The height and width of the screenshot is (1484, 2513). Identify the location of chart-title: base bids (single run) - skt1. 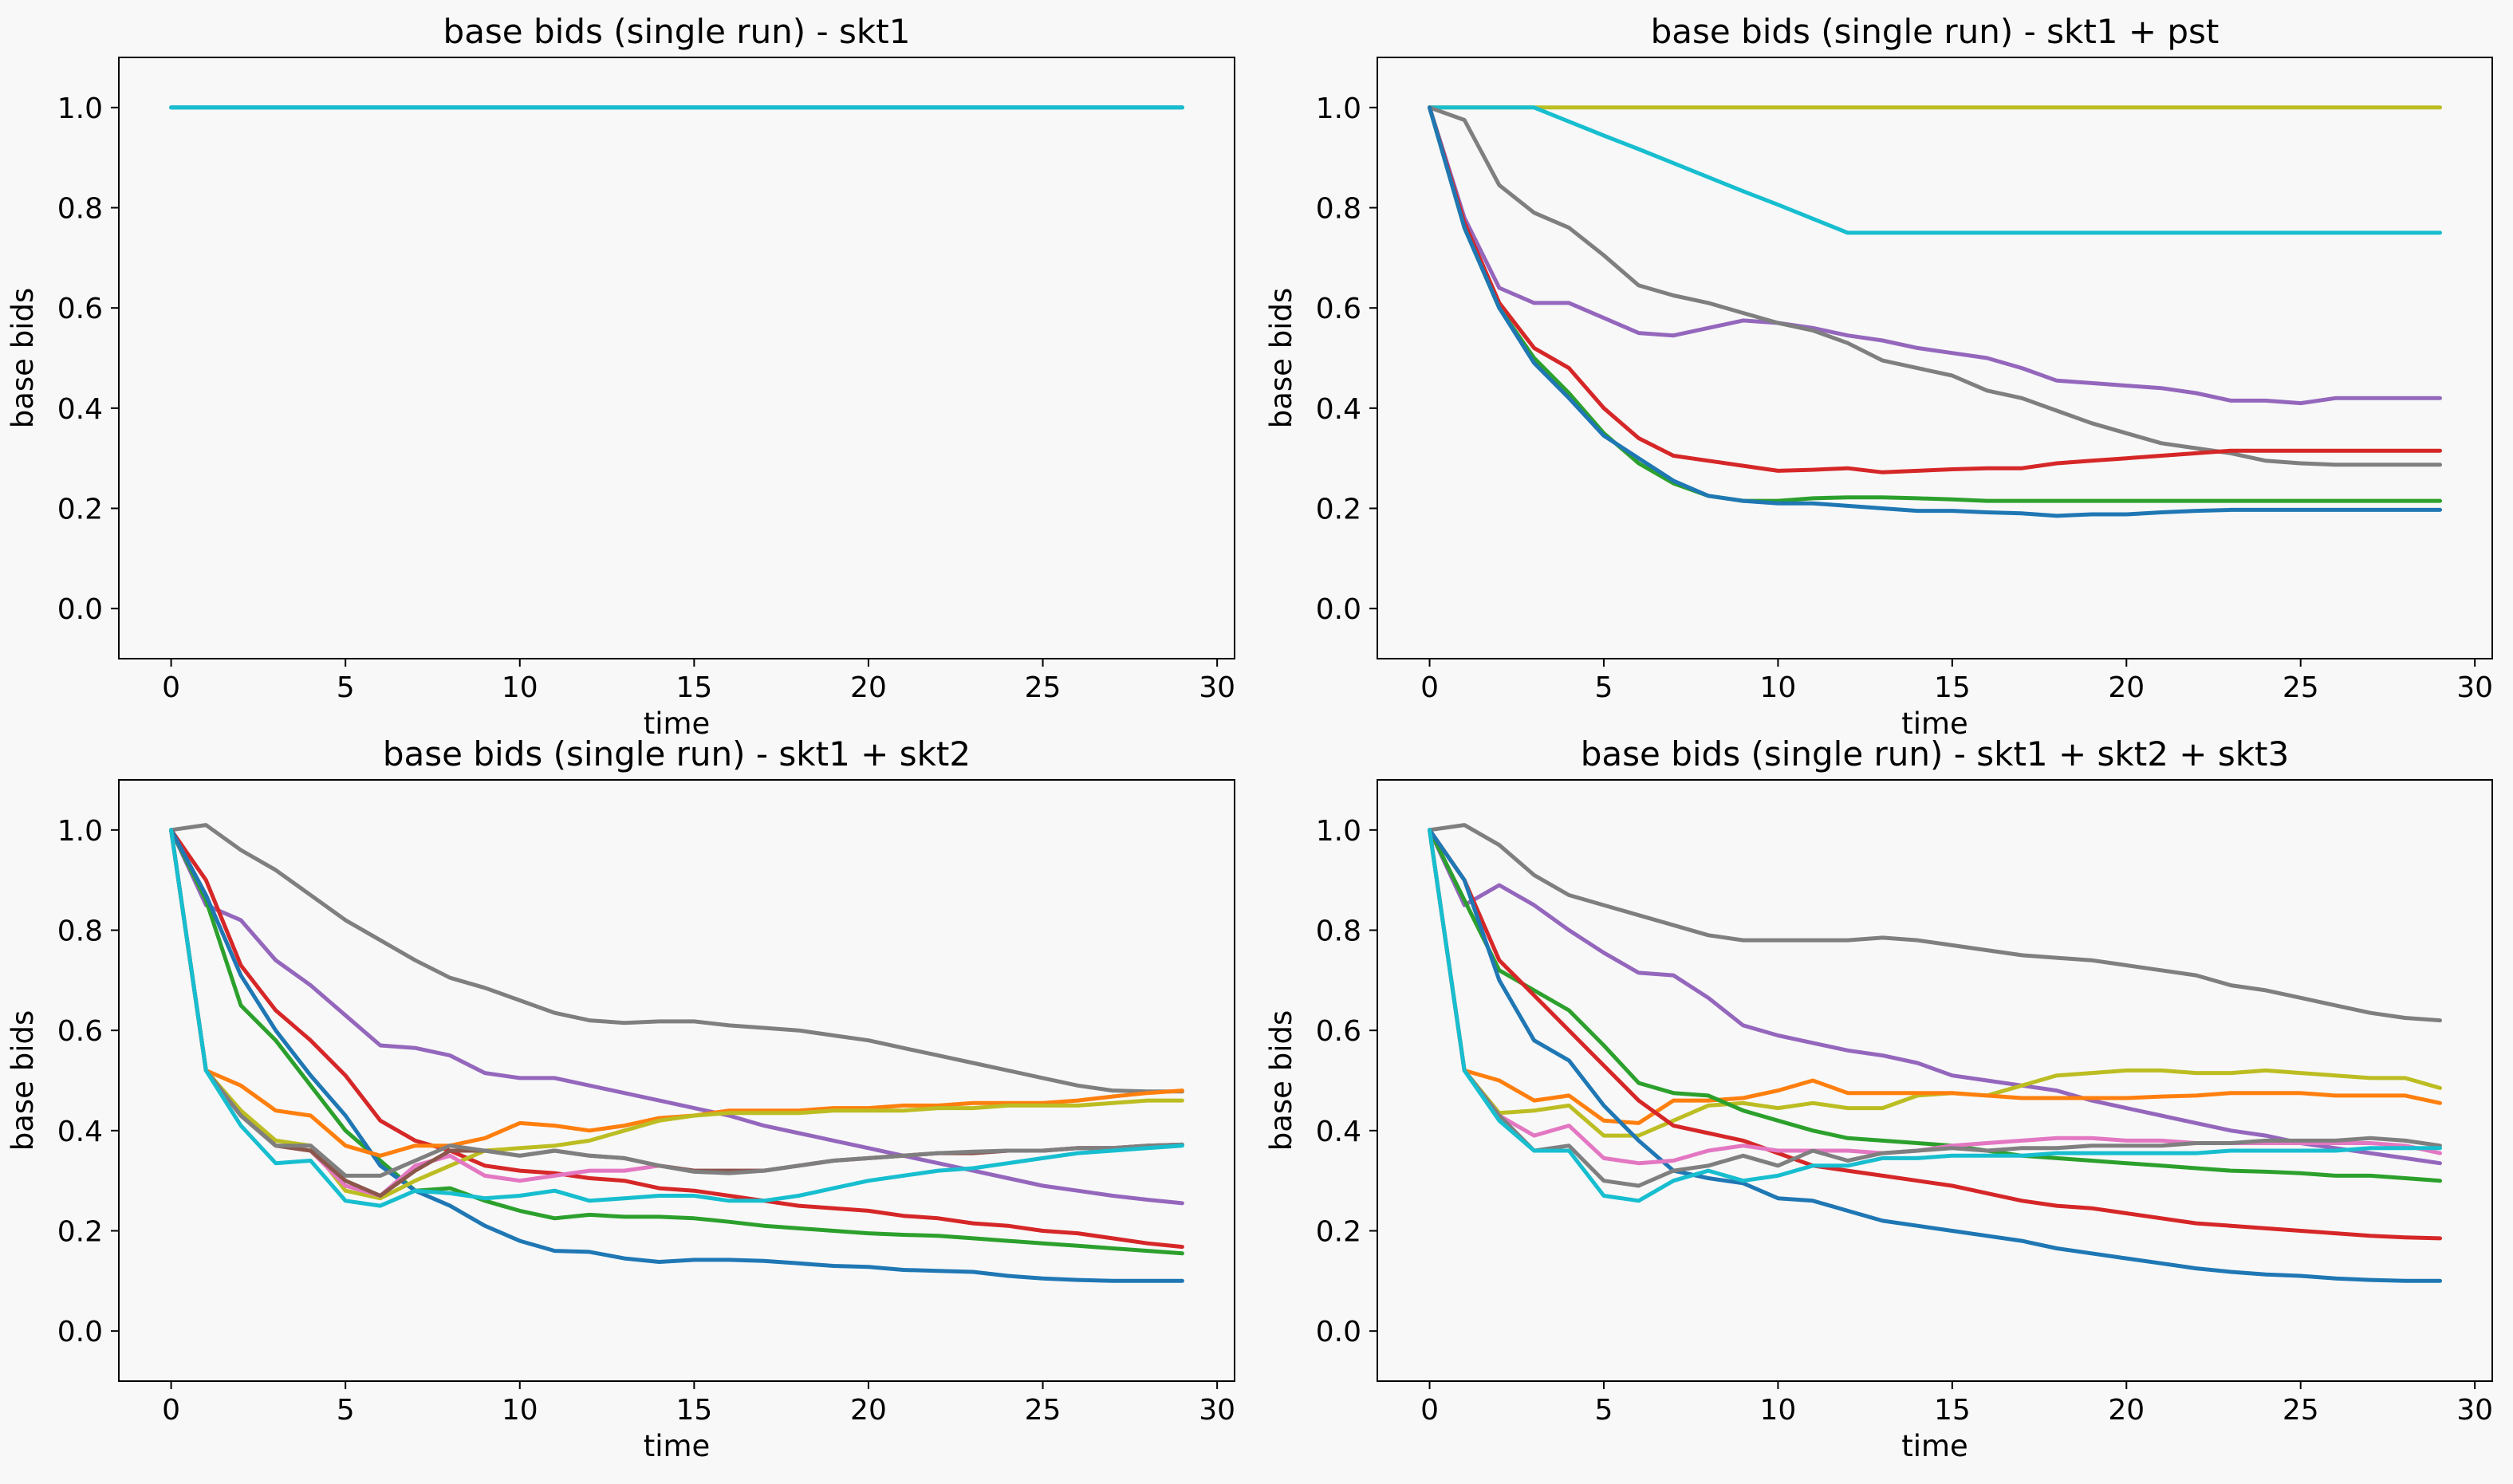
(677, 32).